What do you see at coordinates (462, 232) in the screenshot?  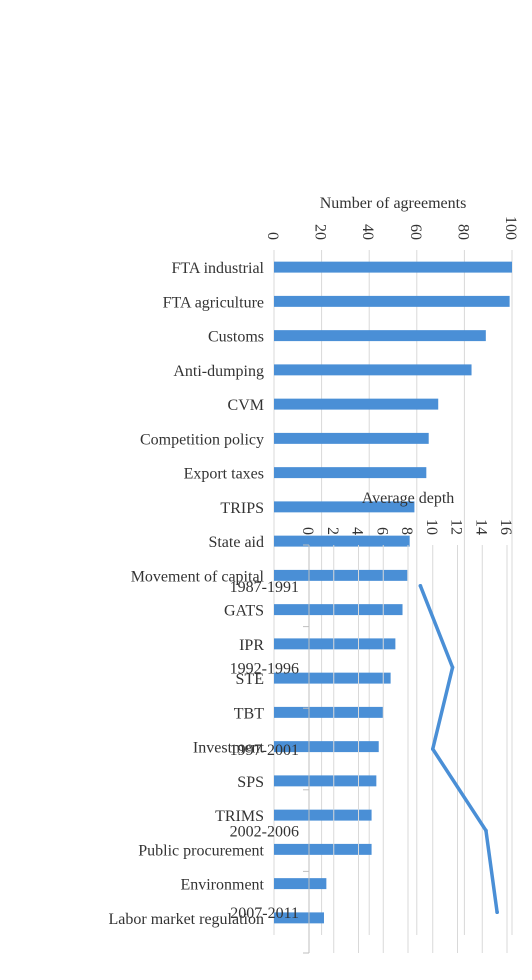 I see `bar-y-tick-label: 80` at bounding box center [462, 232].